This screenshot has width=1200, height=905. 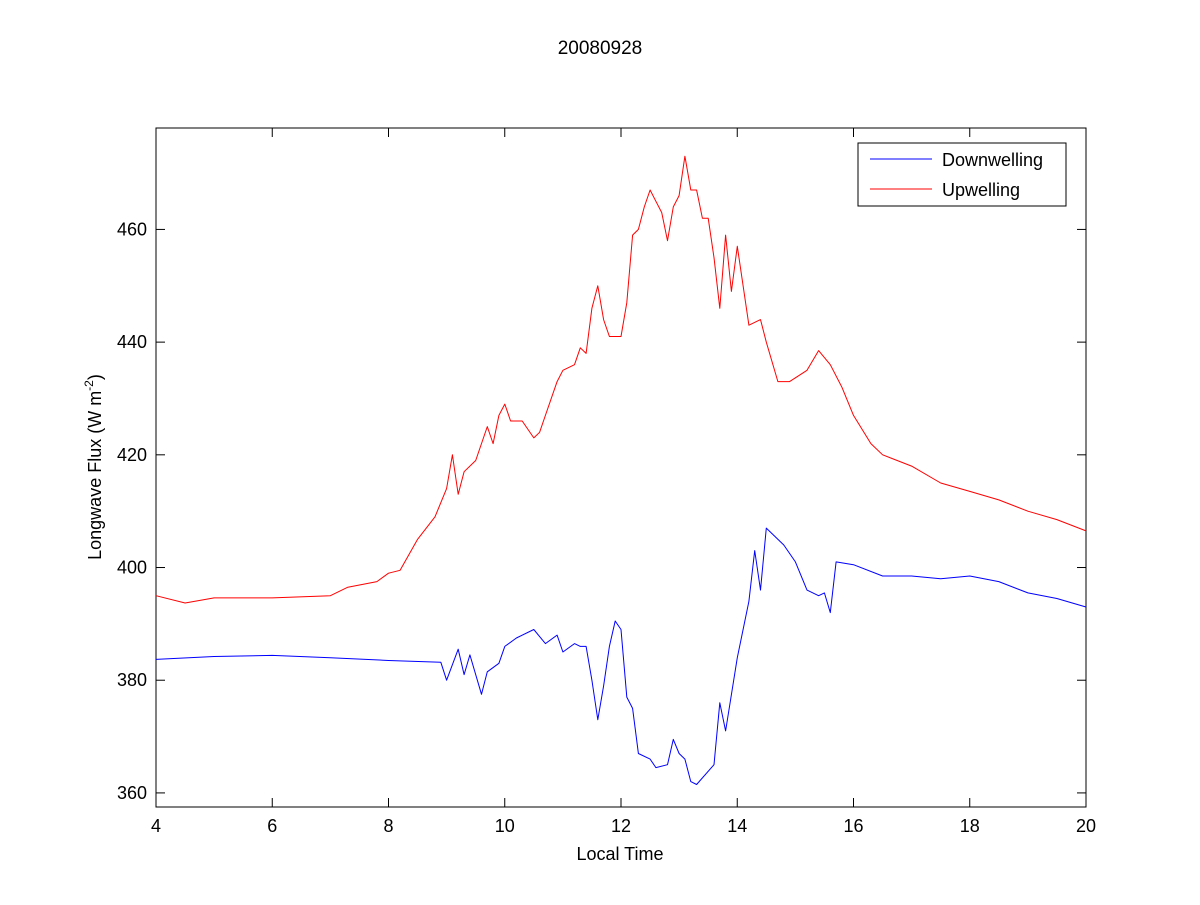 What do you see at coordinates (505, 826) in the screenshot?
I see `x-tick-label: 10` at bounding box center [505, 826].